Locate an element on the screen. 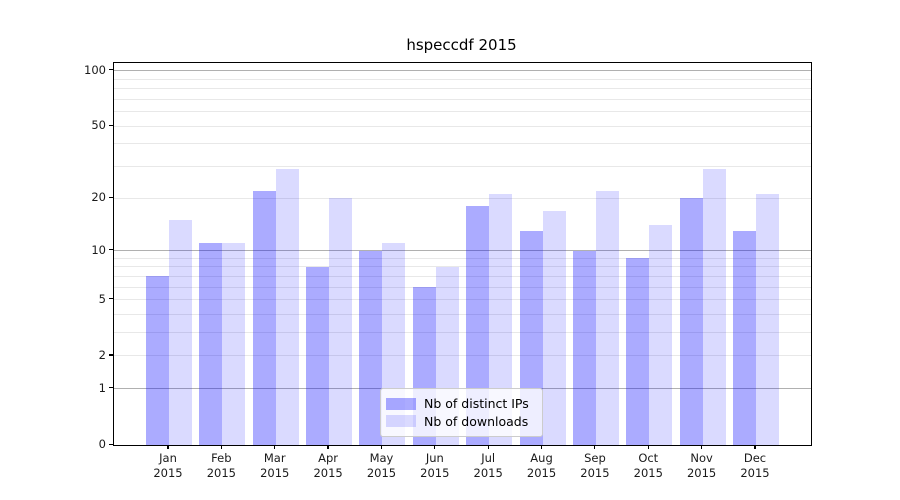 The width and height of the screenshot is (900, 500). x-tick-Jan is located at coordinates (168, 447).